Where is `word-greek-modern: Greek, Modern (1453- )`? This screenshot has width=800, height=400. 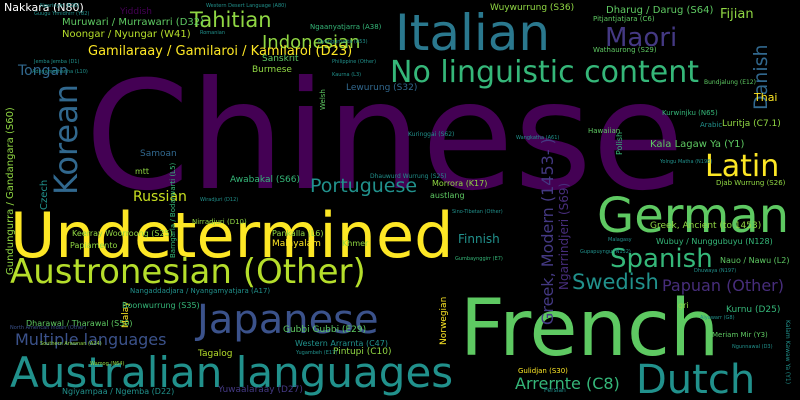 word-greek-modern: Greek, Modern (1453- ) is located at coordinates (547, 231).